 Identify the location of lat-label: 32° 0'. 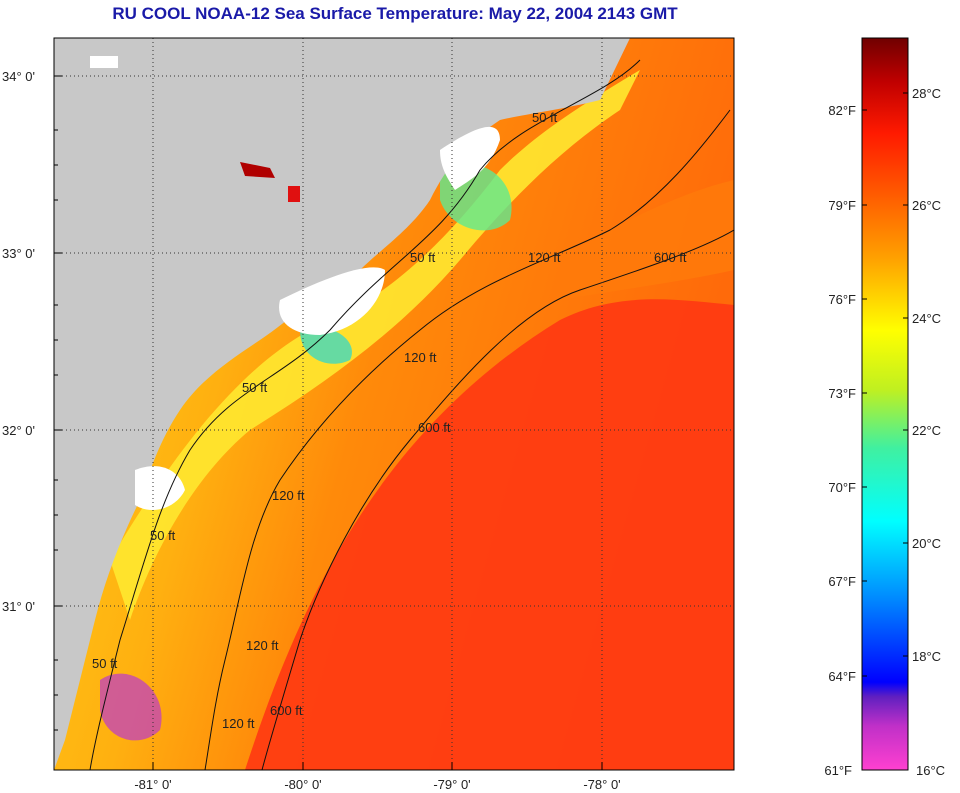
(18, 430).